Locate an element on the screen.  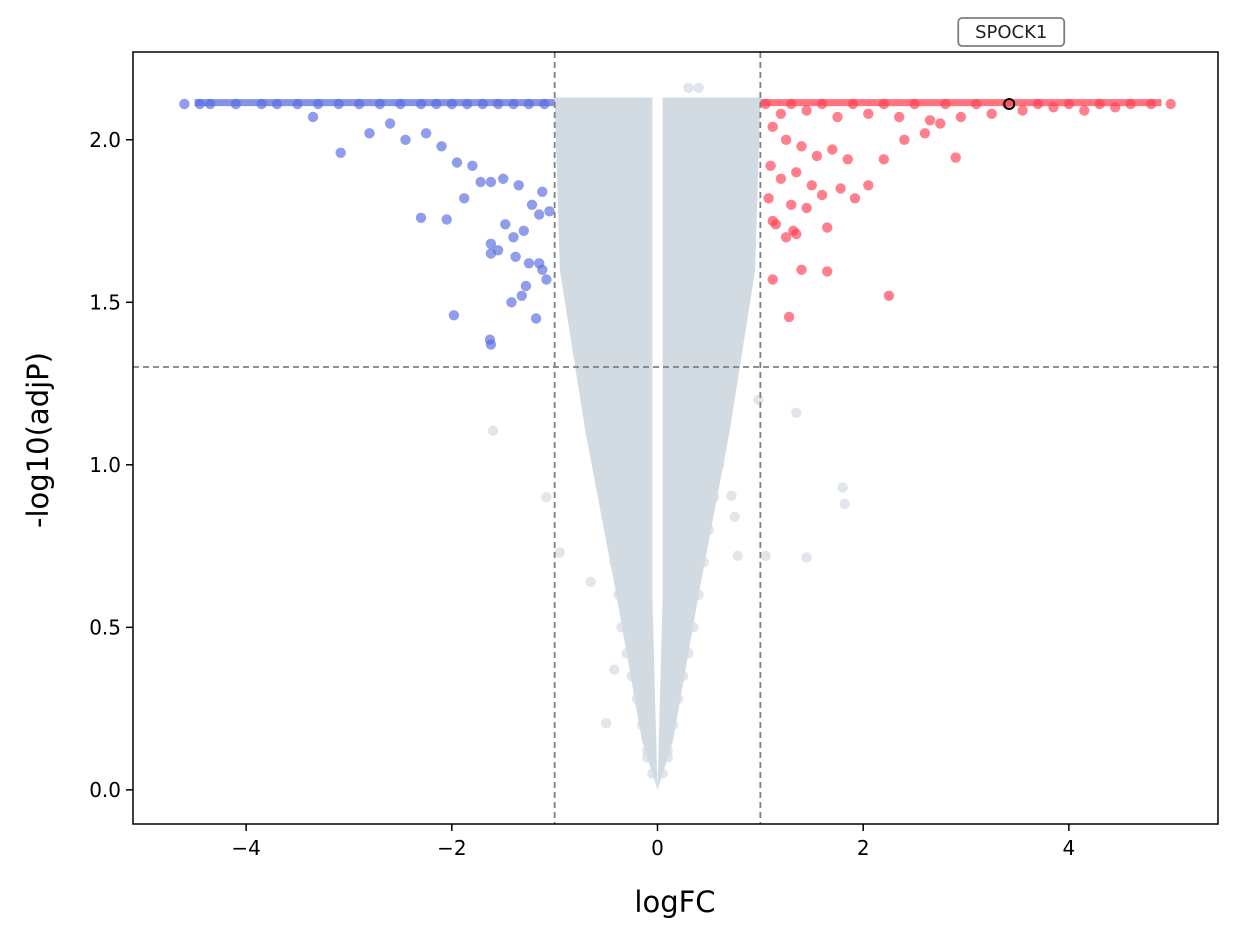
y-tick-label: 1.0 is located at coordinates (105, 465).